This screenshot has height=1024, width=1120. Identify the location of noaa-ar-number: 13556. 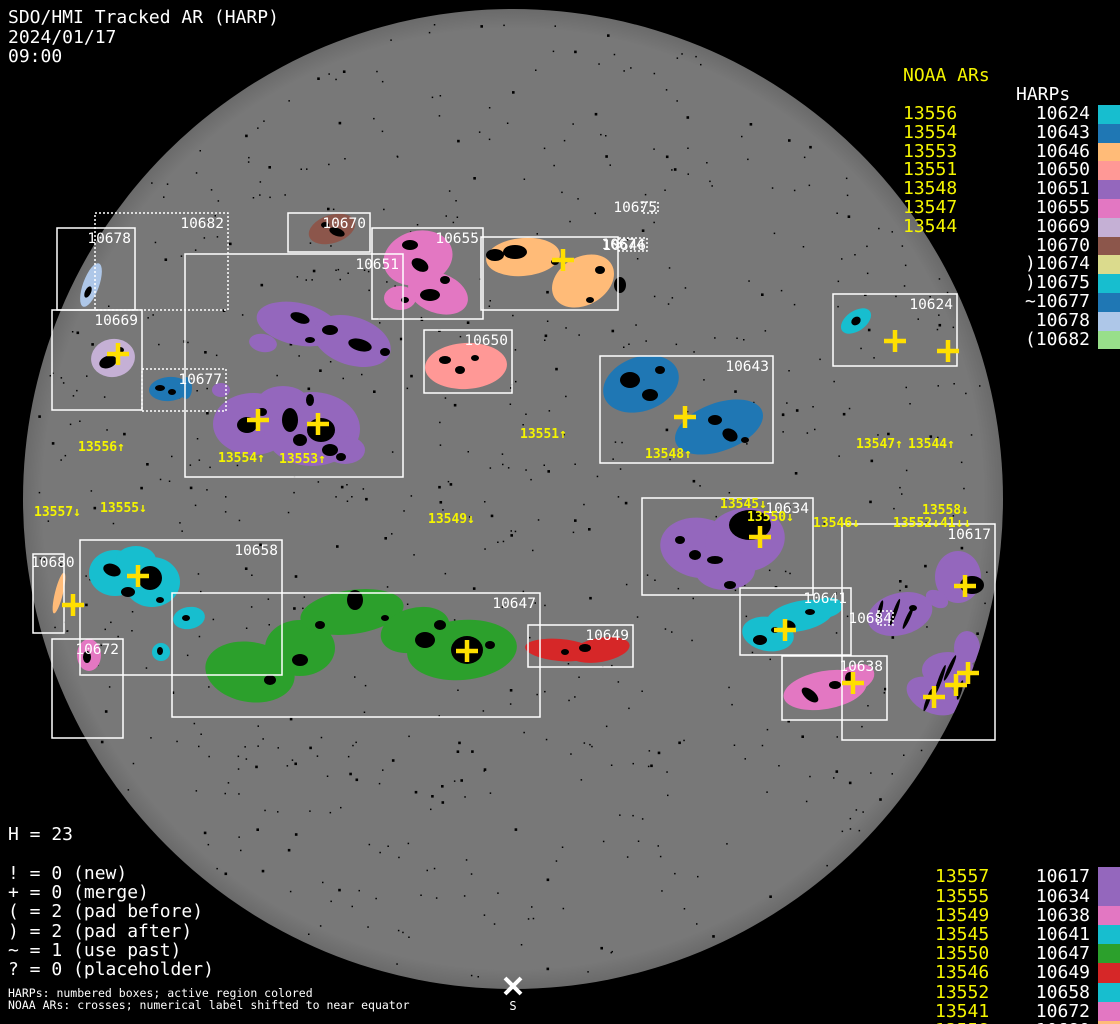
(930, 113).